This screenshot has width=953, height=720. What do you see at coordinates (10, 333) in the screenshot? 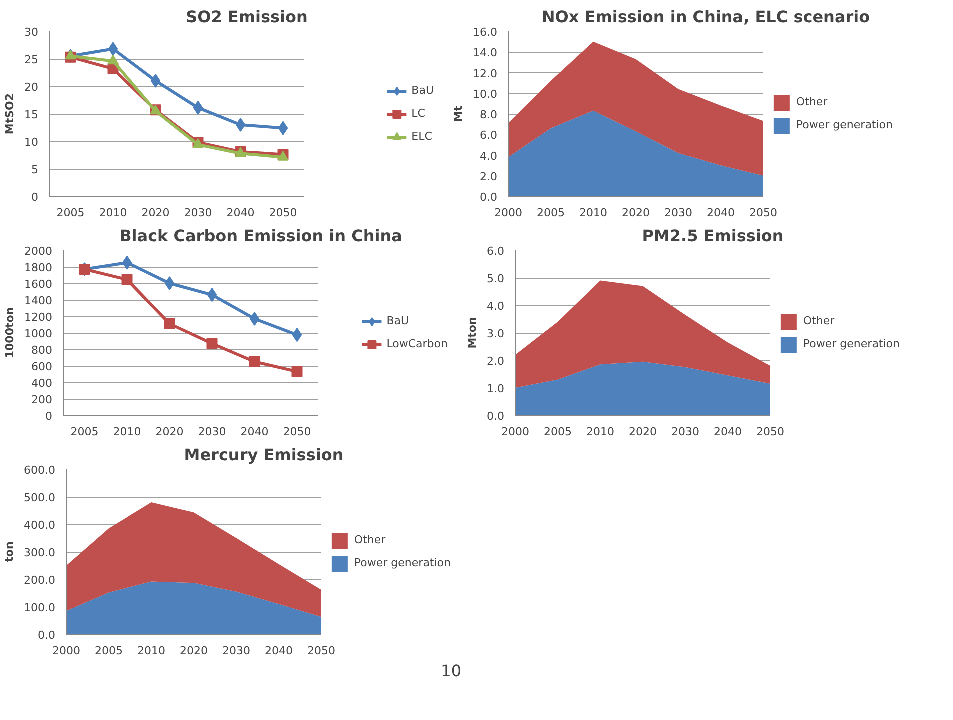
I see `y-axis-title: 1000ton` at bounding box center [10, 333].